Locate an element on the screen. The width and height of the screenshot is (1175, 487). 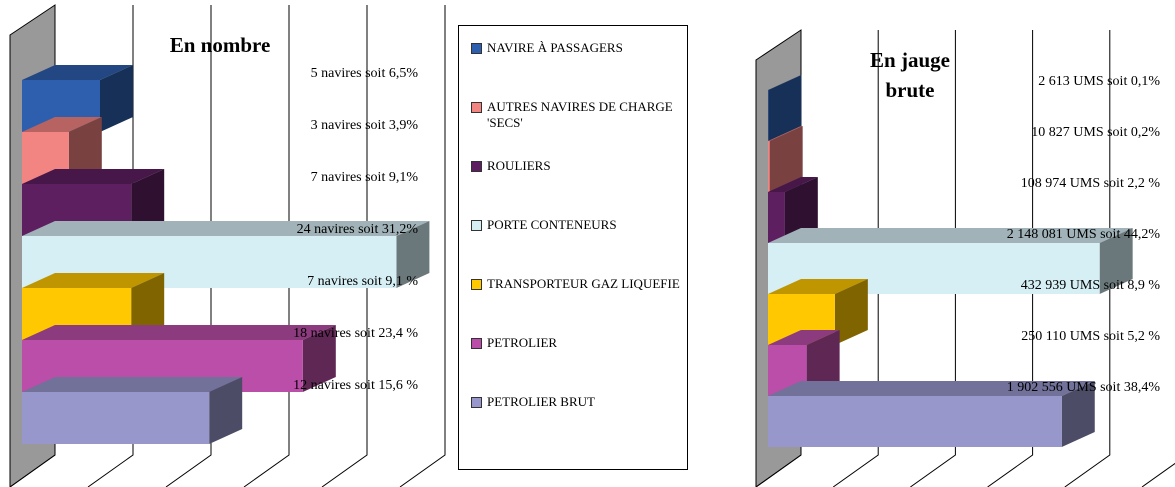
data-label: 10 827 UMS soit 0,2% is located at coordinates (1095, 132).